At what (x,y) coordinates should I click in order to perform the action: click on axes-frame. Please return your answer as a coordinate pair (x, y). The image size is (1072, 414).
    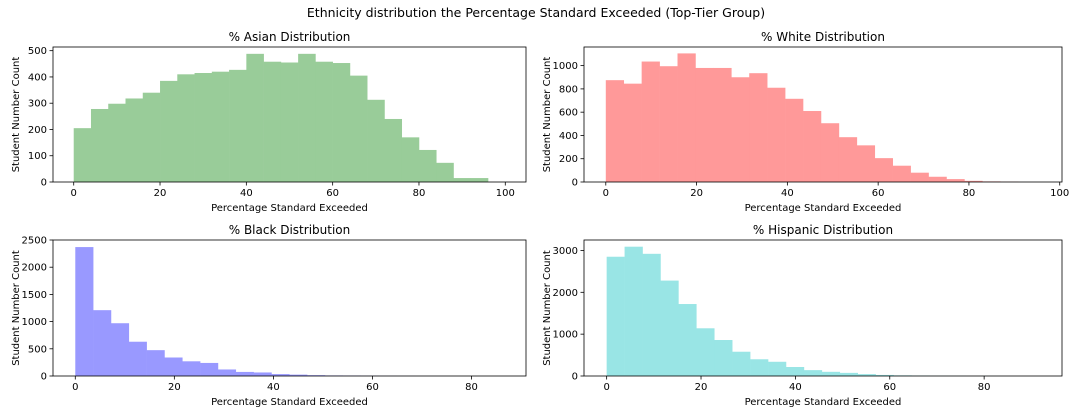
    Looking at the image, I should click on (289, 114).